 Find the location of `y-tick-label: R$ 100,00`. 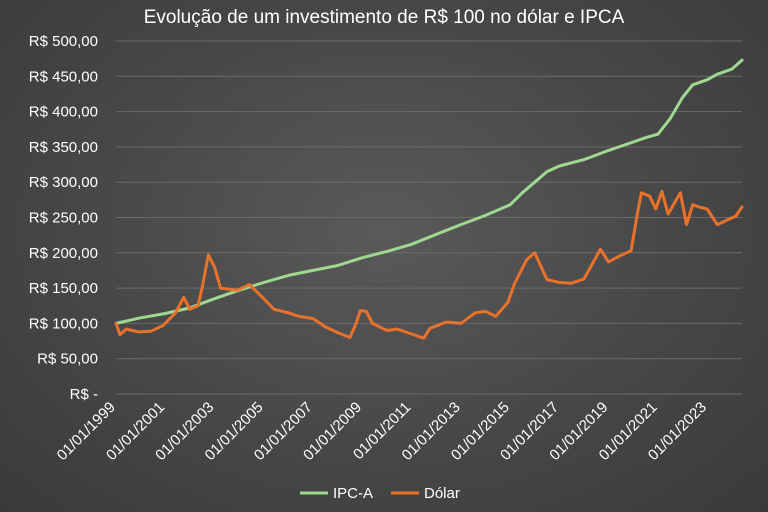

y-tick-label: R$ 100,00 is located at coordinates (63, 323).